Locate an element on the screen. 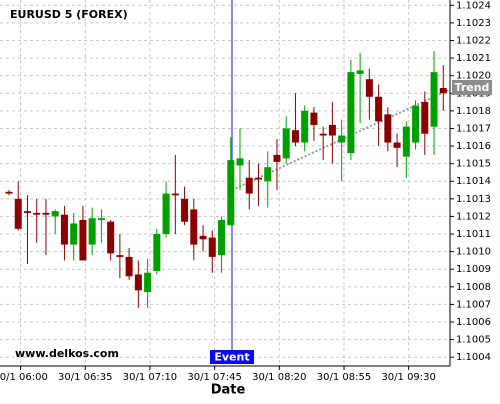 The image size is (500, 404). y-tick-label: 1.1024 is located at coordinates (473, 5).